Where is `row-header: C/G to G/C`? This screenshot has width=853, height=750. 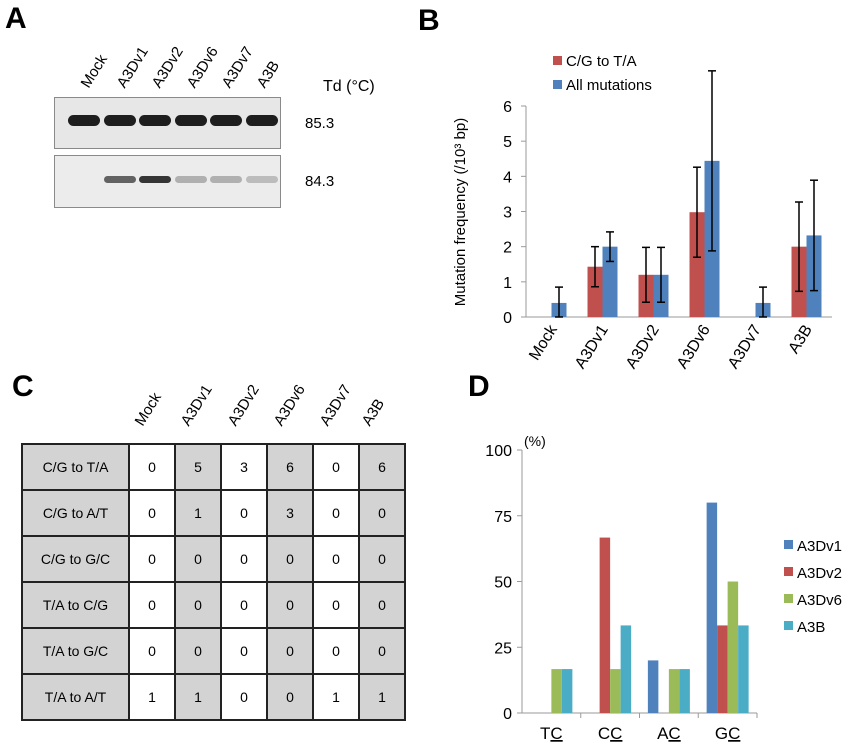
row-header: C/G to G/C is located at coordinates (75, 559).